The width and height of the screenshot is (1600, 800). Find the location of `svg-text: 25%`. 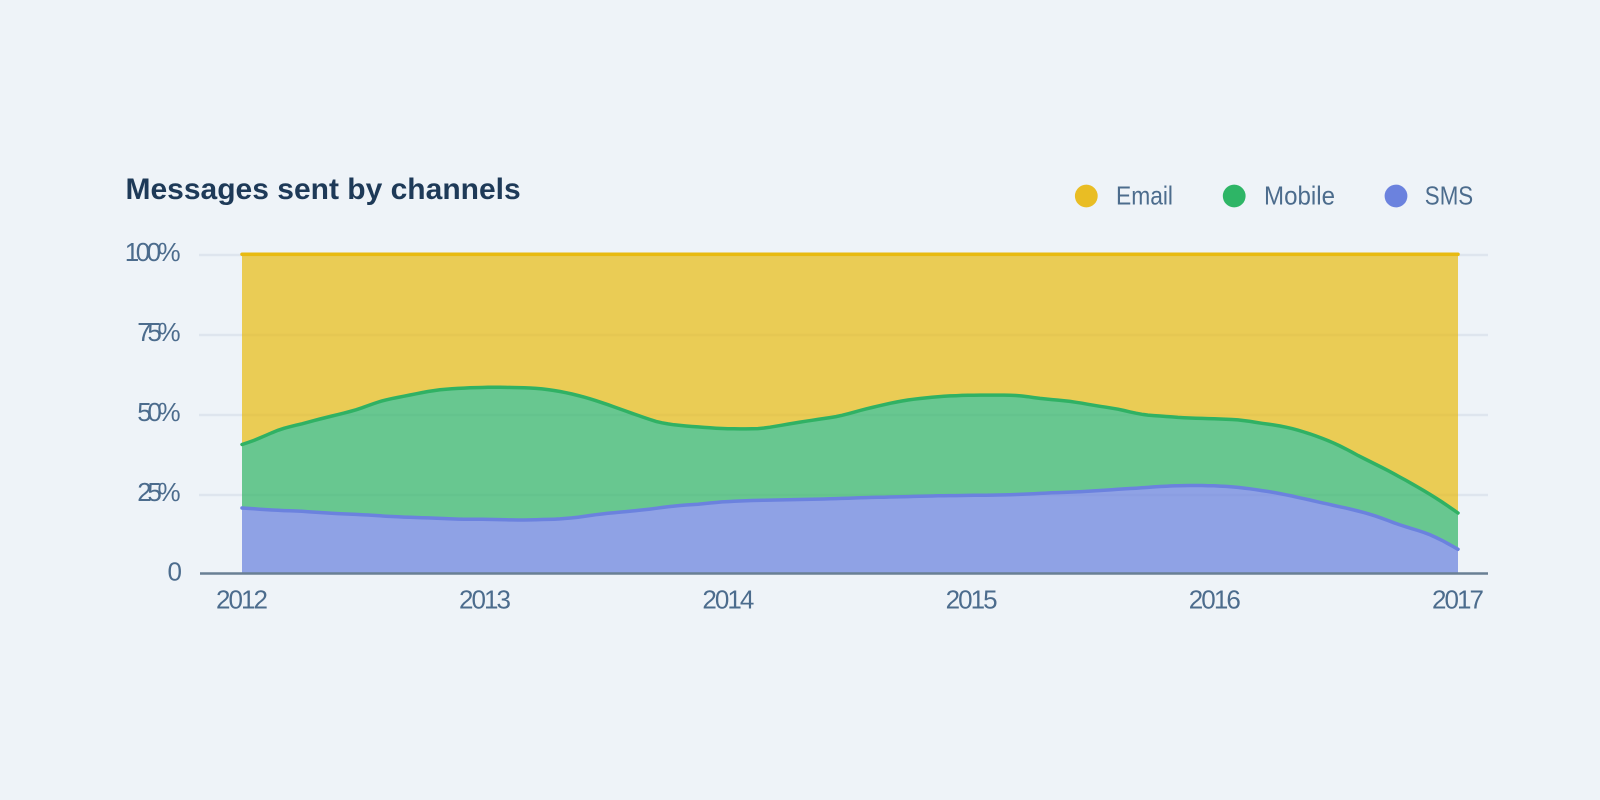

svg-text: 25% is located at coordinates (158, 492).